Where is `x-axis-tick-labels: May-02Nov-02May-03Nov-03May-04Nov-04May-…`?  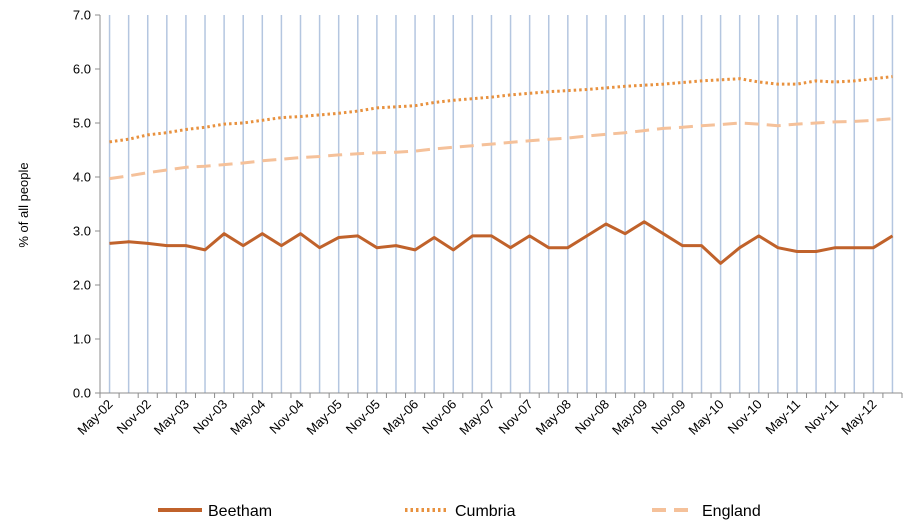 x-axis-tick-labels: May-02Nov-02May-03Nov-03May-04Nov-04May-… is located at coordinates (488, 415).